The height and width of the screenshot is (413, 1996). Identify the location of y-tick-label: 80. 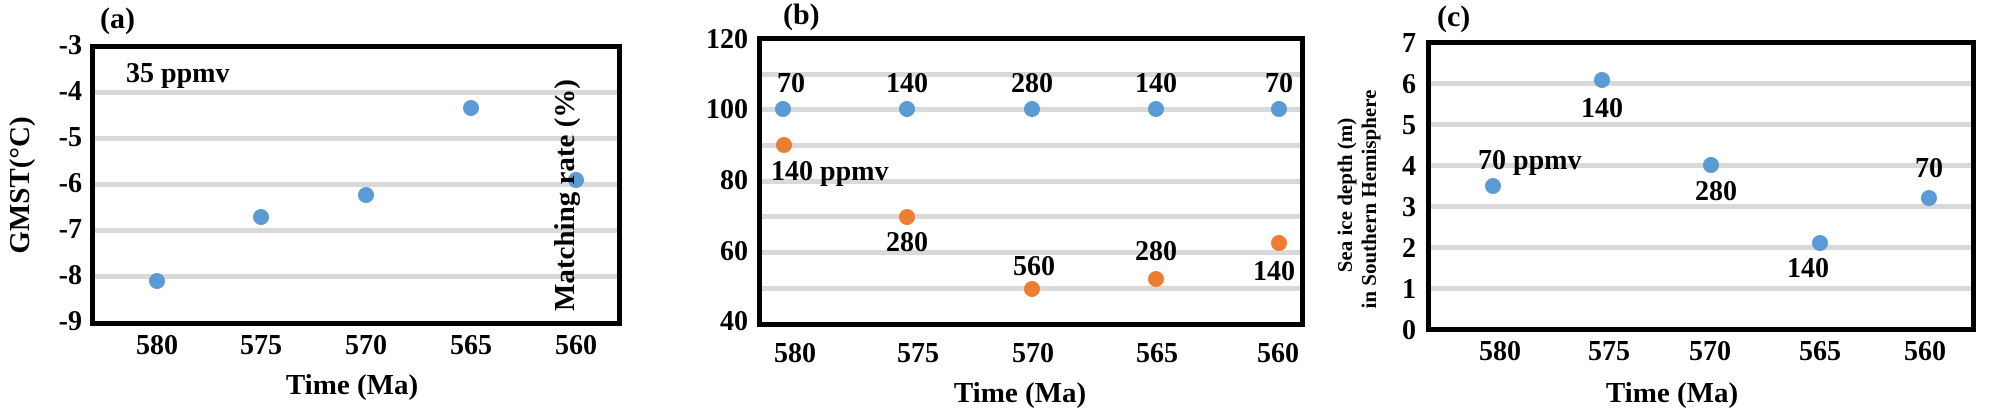
(734, 180).